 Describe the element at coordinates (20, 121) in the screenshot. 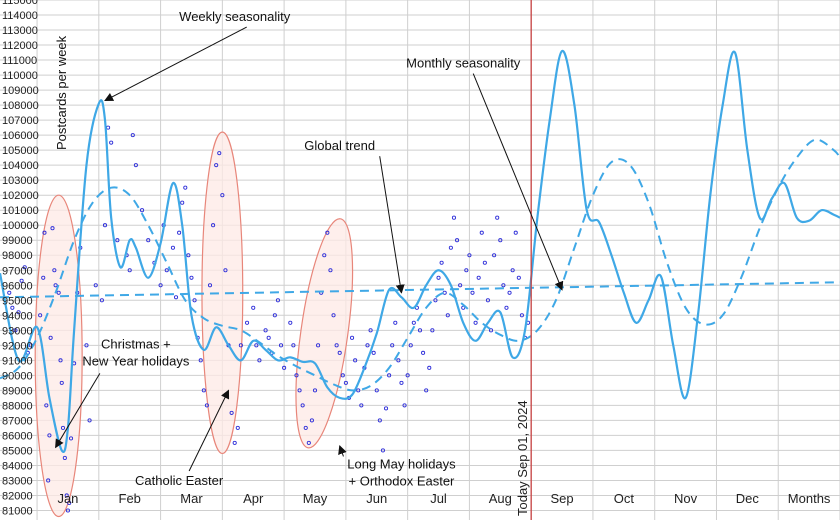

I see `y-tick-label: 107000` at that location.